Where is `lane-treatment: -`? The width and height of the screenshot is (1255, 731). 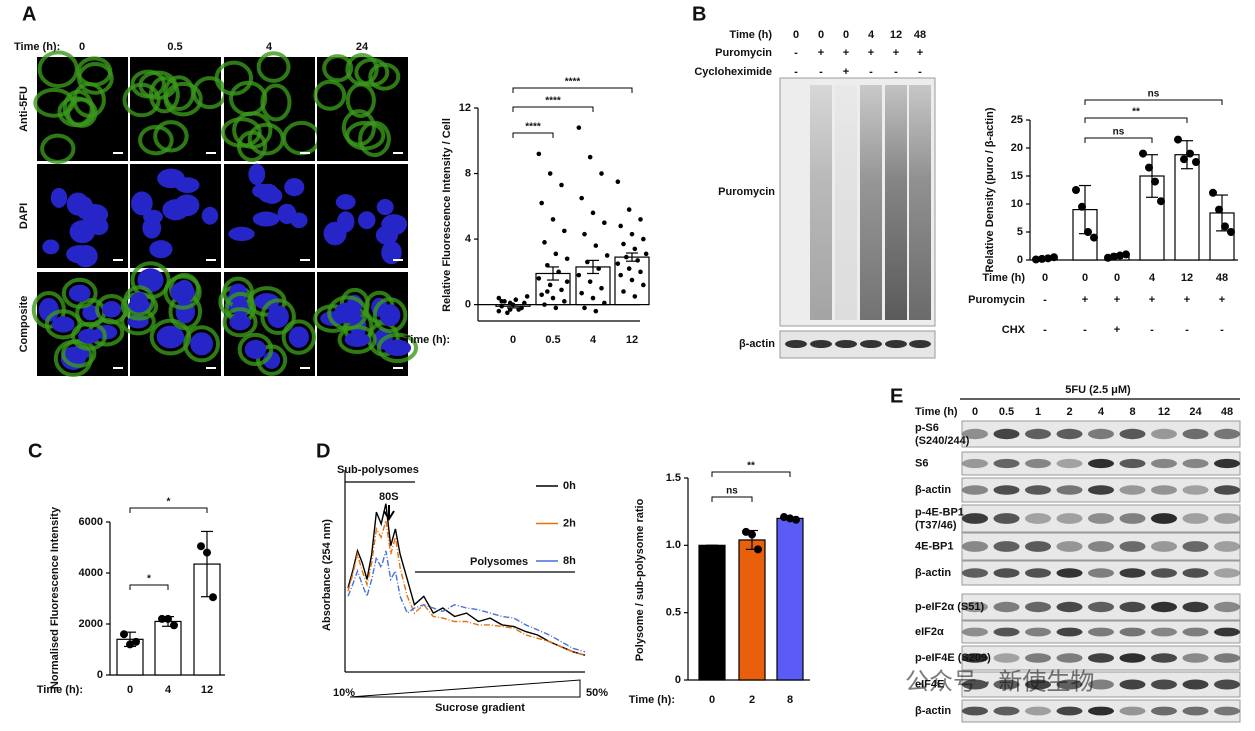
lane-treatment: - is located at coordinates (796, 53).